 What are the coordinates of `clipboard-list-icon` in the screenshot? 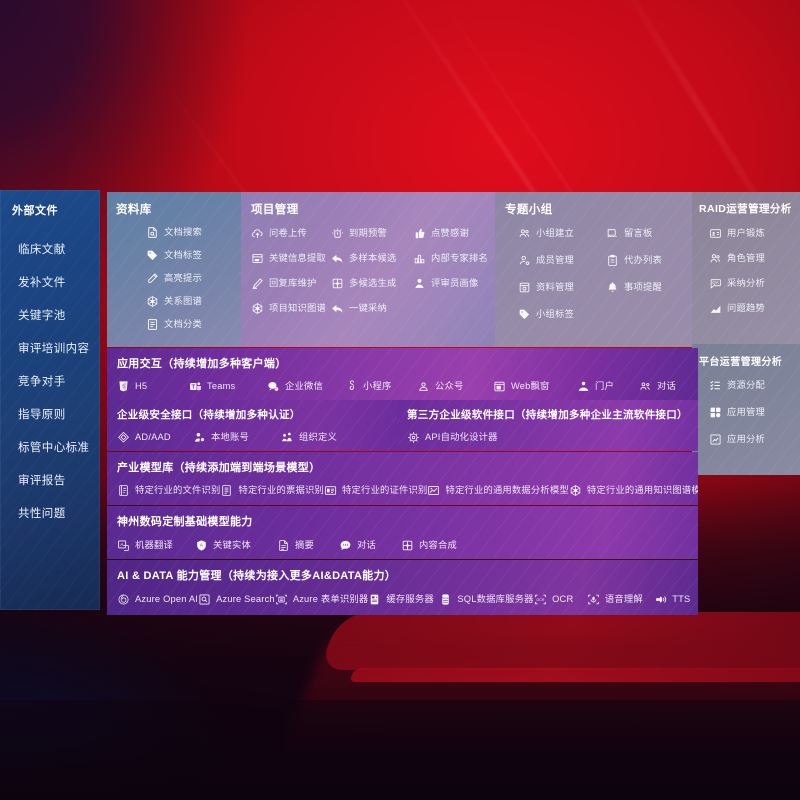 It's located at (612, 260).